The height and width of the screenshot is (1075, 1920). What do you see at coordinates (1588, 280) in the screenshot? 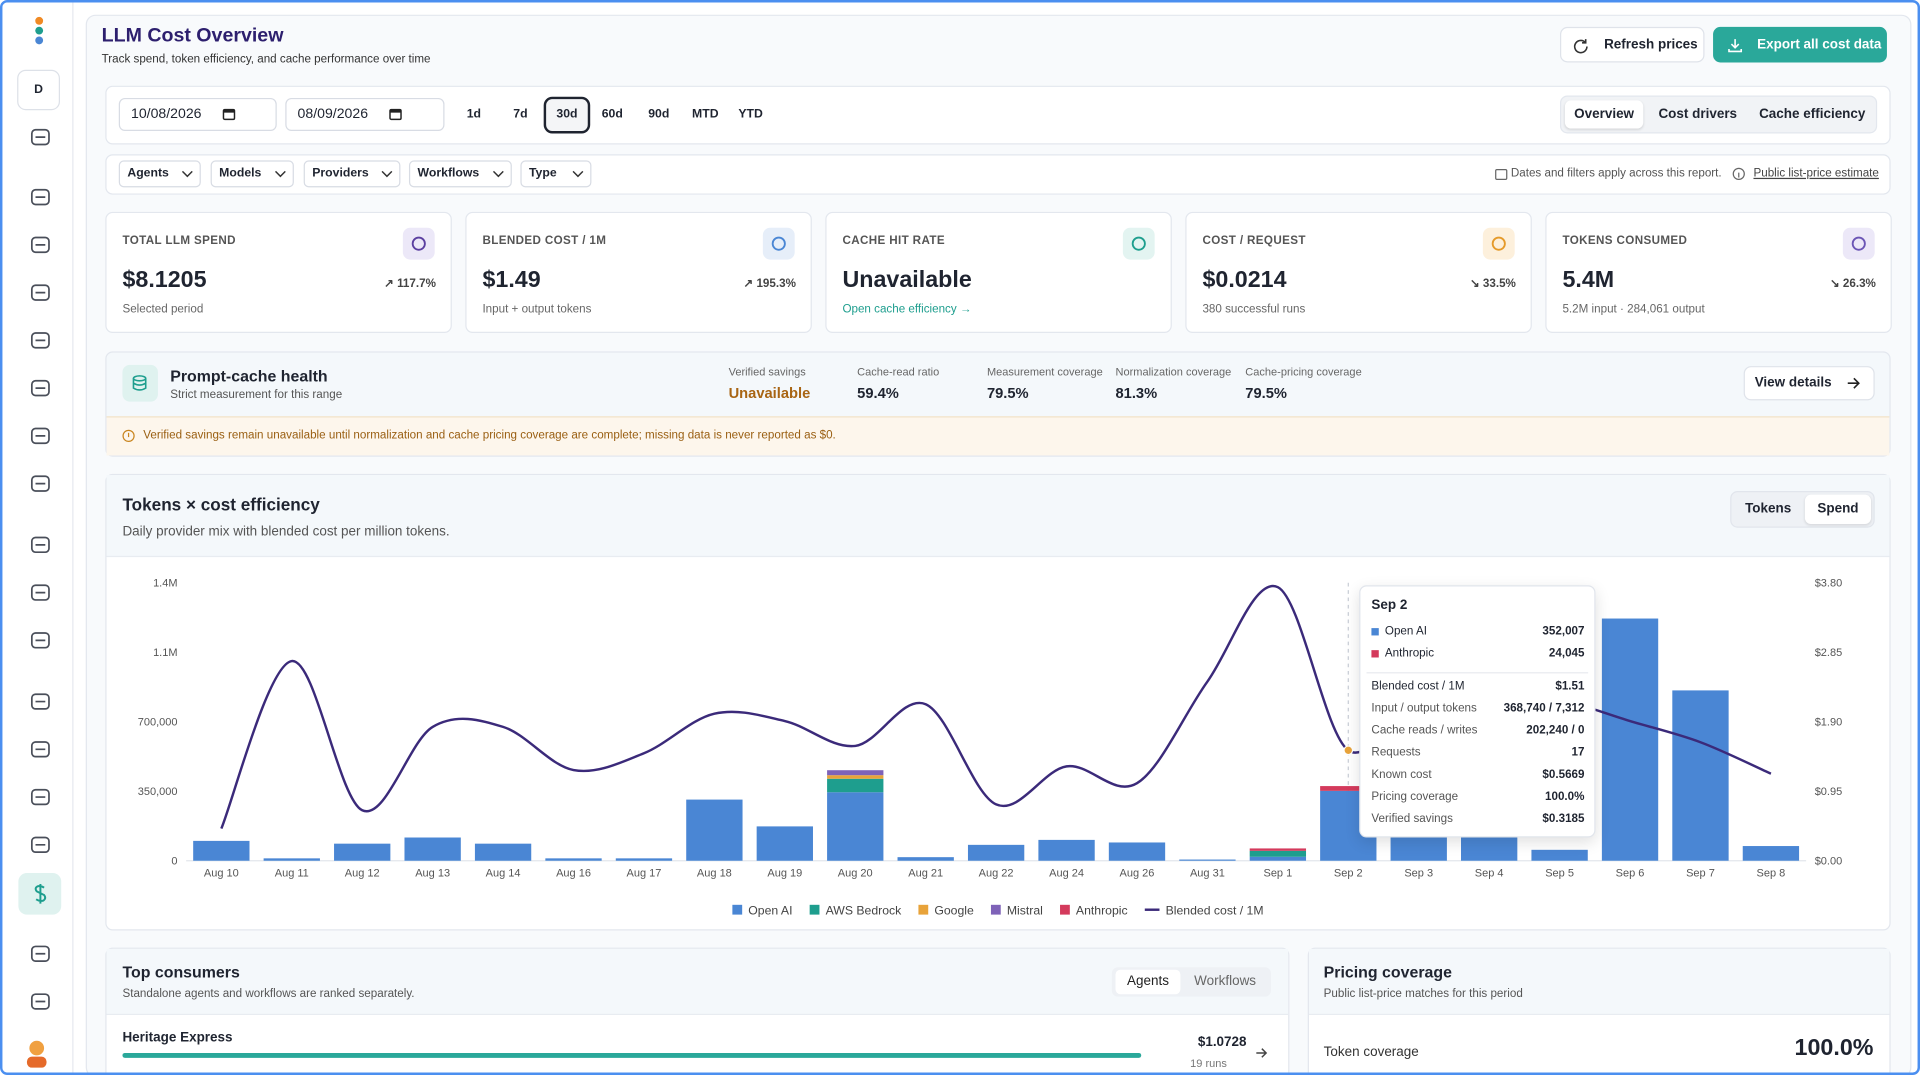
I see `kpi-value: 5.4M` at bounding box center [1588, 280].